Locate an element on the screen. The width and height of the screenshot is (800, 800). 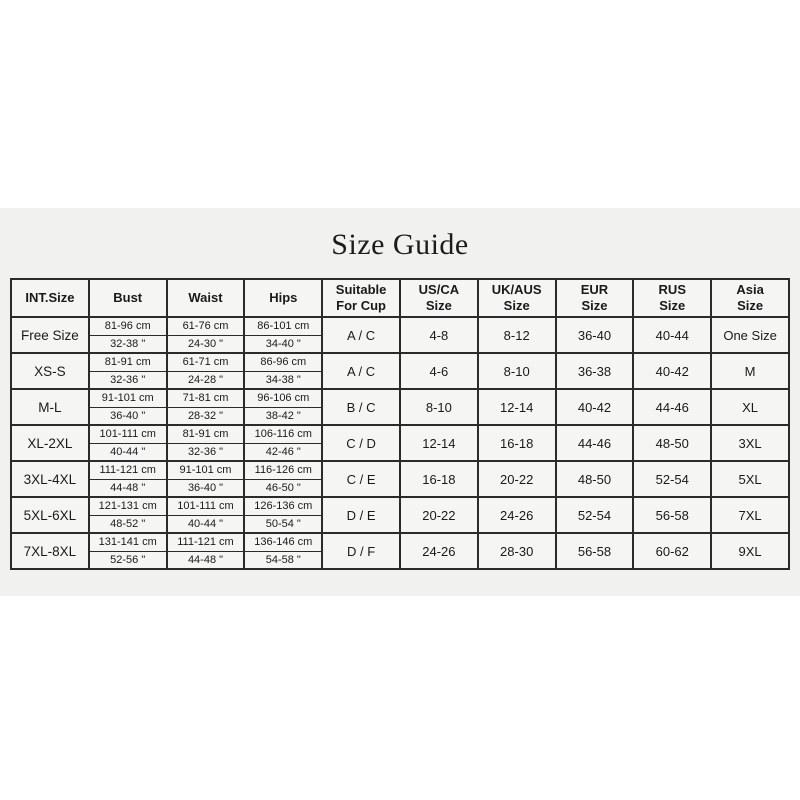
cell-bust-in: 36-40 " is located at coordinates (127, 416).